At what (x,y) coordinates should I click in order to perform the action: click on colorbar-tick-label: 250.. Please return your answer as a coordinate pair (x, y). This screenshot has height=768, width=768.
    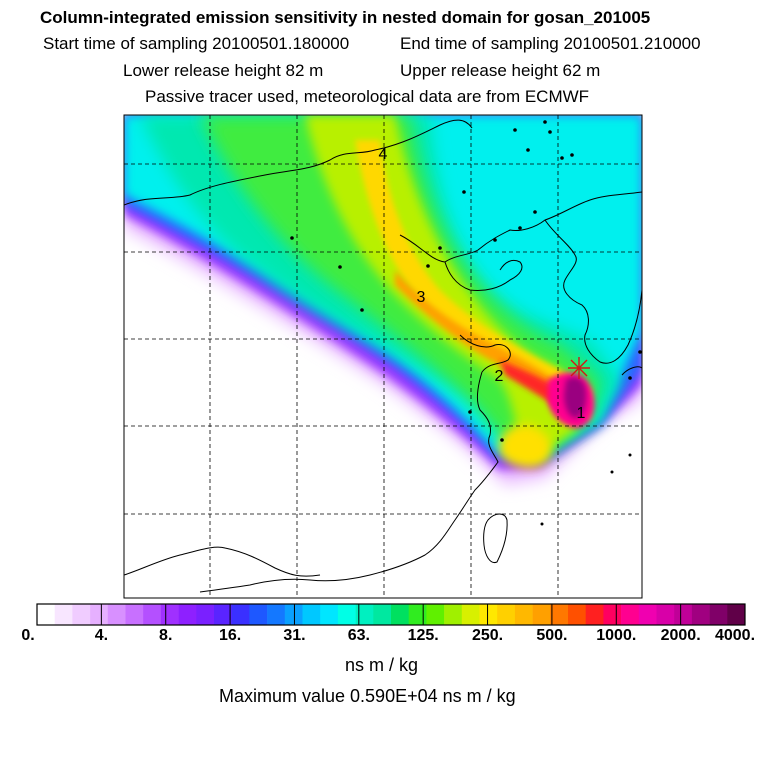
    Looking at the image, I should click on (487, 635).